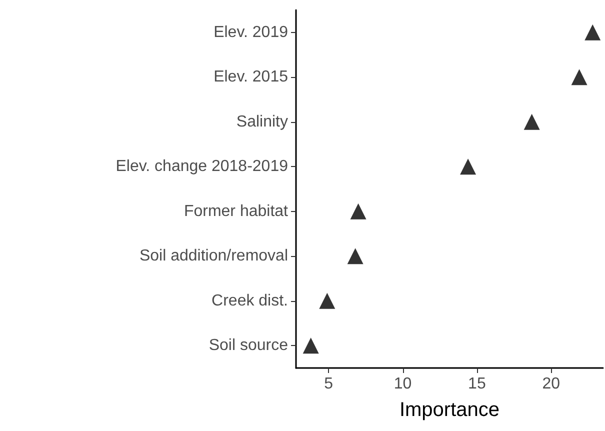 This screenshot has height=431, width=605. What do you see at coordinates (477, 384) in the screenshot?
I see `x-tick-label: 15` at bounding box center [477, 384].